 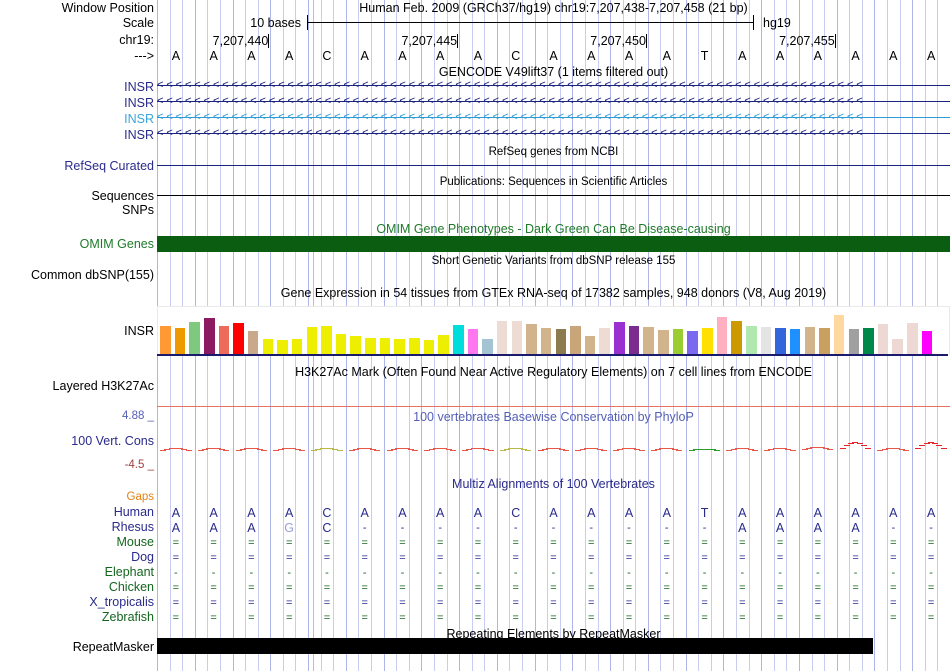 What do you see at coordinates (129, 572) in the screenshot?
I see `label-species-elephant: Elephant` at bounding box center [129, 572].